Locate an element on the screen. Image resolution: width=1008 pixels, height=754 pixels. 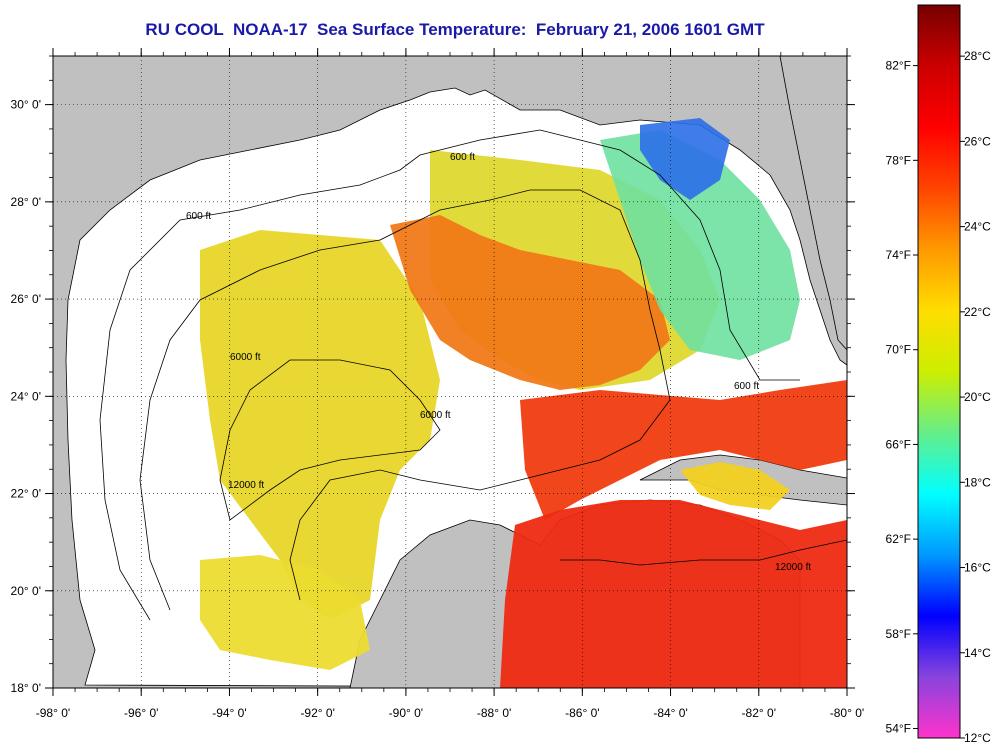
sst-patch-bigbend-cold is located at coordinates (685, 159).